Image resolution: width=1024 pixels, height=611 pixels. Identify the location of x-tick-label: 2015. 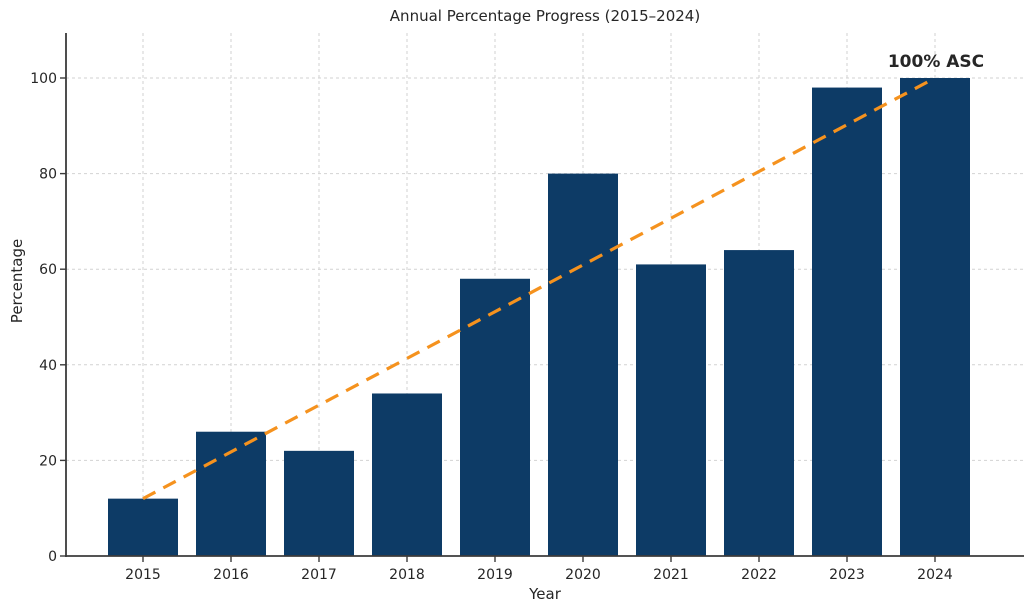
(143, 575).